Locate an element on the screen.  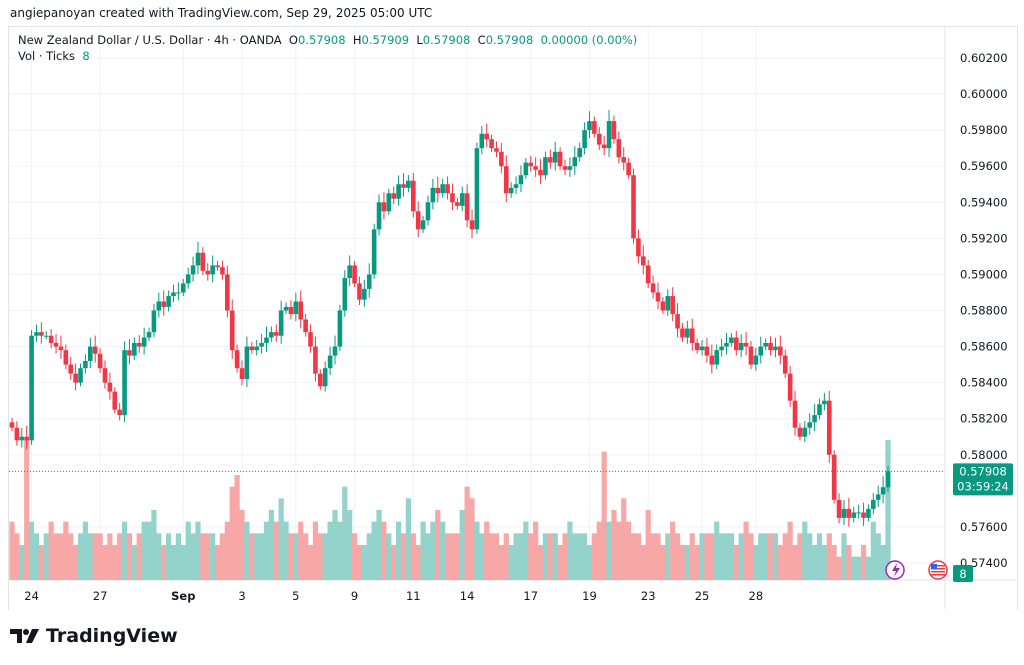
volume-label: Vol · Ticks is located at coordinates (47, 56).